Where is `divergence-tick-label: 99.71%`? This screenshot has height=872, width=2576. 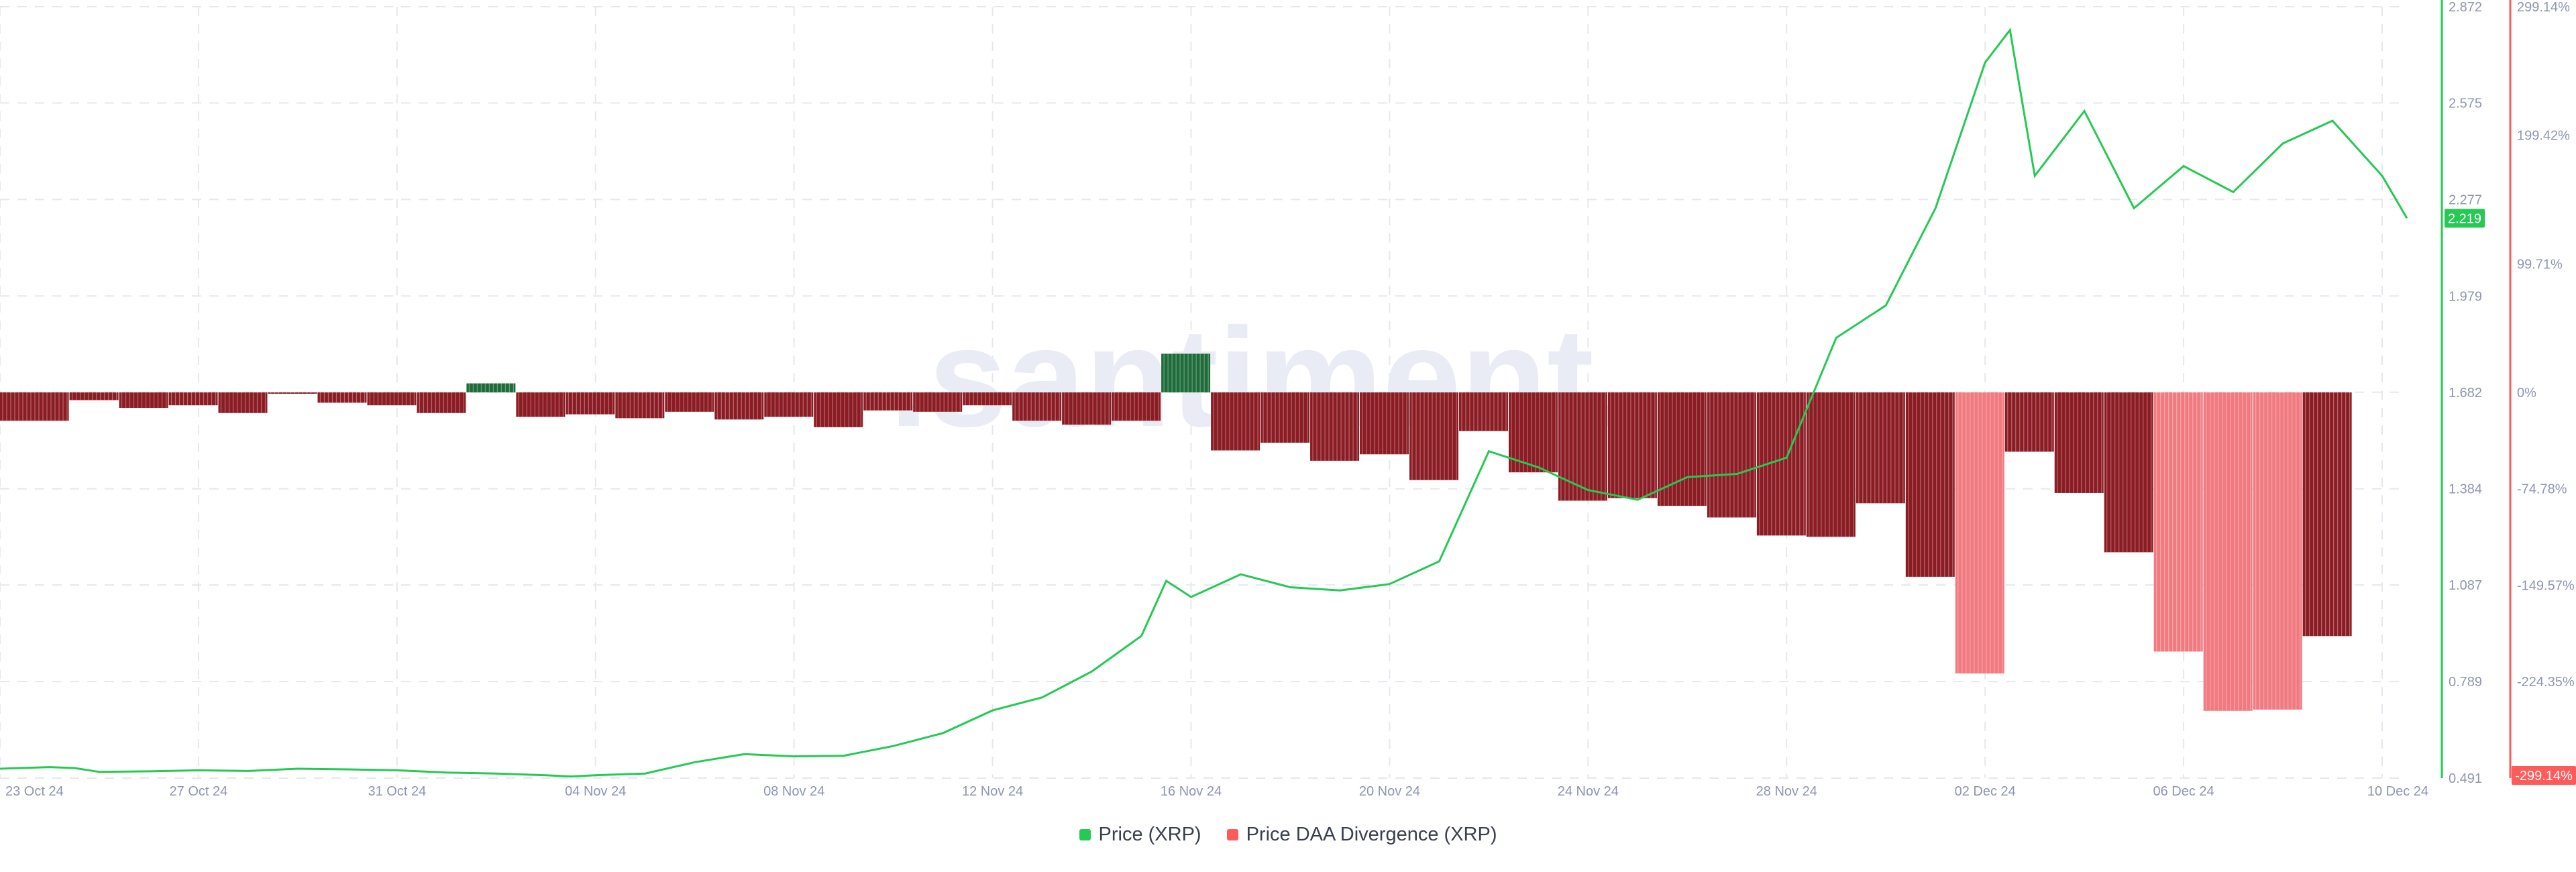 divergence-tick-label: 99.71% is located at coordinates (2540, 264).